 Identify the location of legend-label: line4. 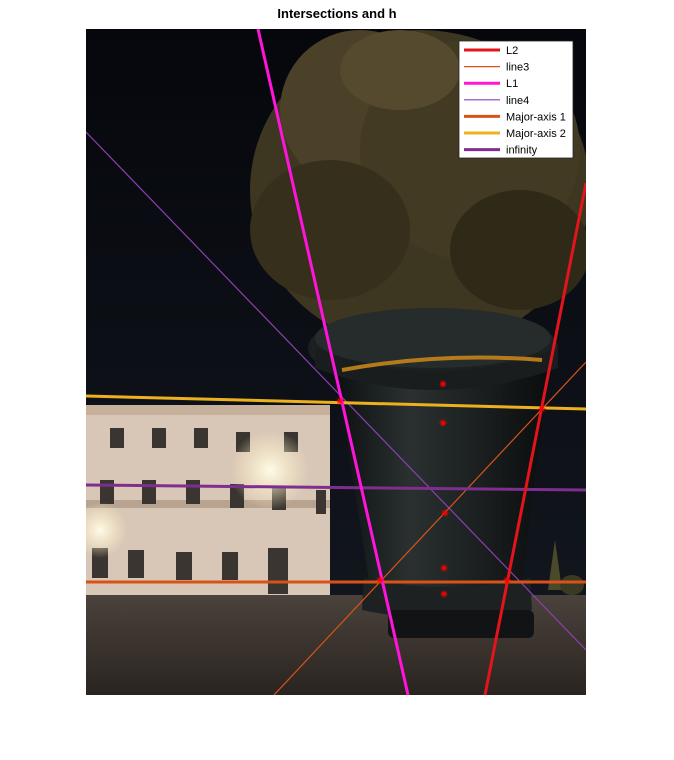
(517, 101).